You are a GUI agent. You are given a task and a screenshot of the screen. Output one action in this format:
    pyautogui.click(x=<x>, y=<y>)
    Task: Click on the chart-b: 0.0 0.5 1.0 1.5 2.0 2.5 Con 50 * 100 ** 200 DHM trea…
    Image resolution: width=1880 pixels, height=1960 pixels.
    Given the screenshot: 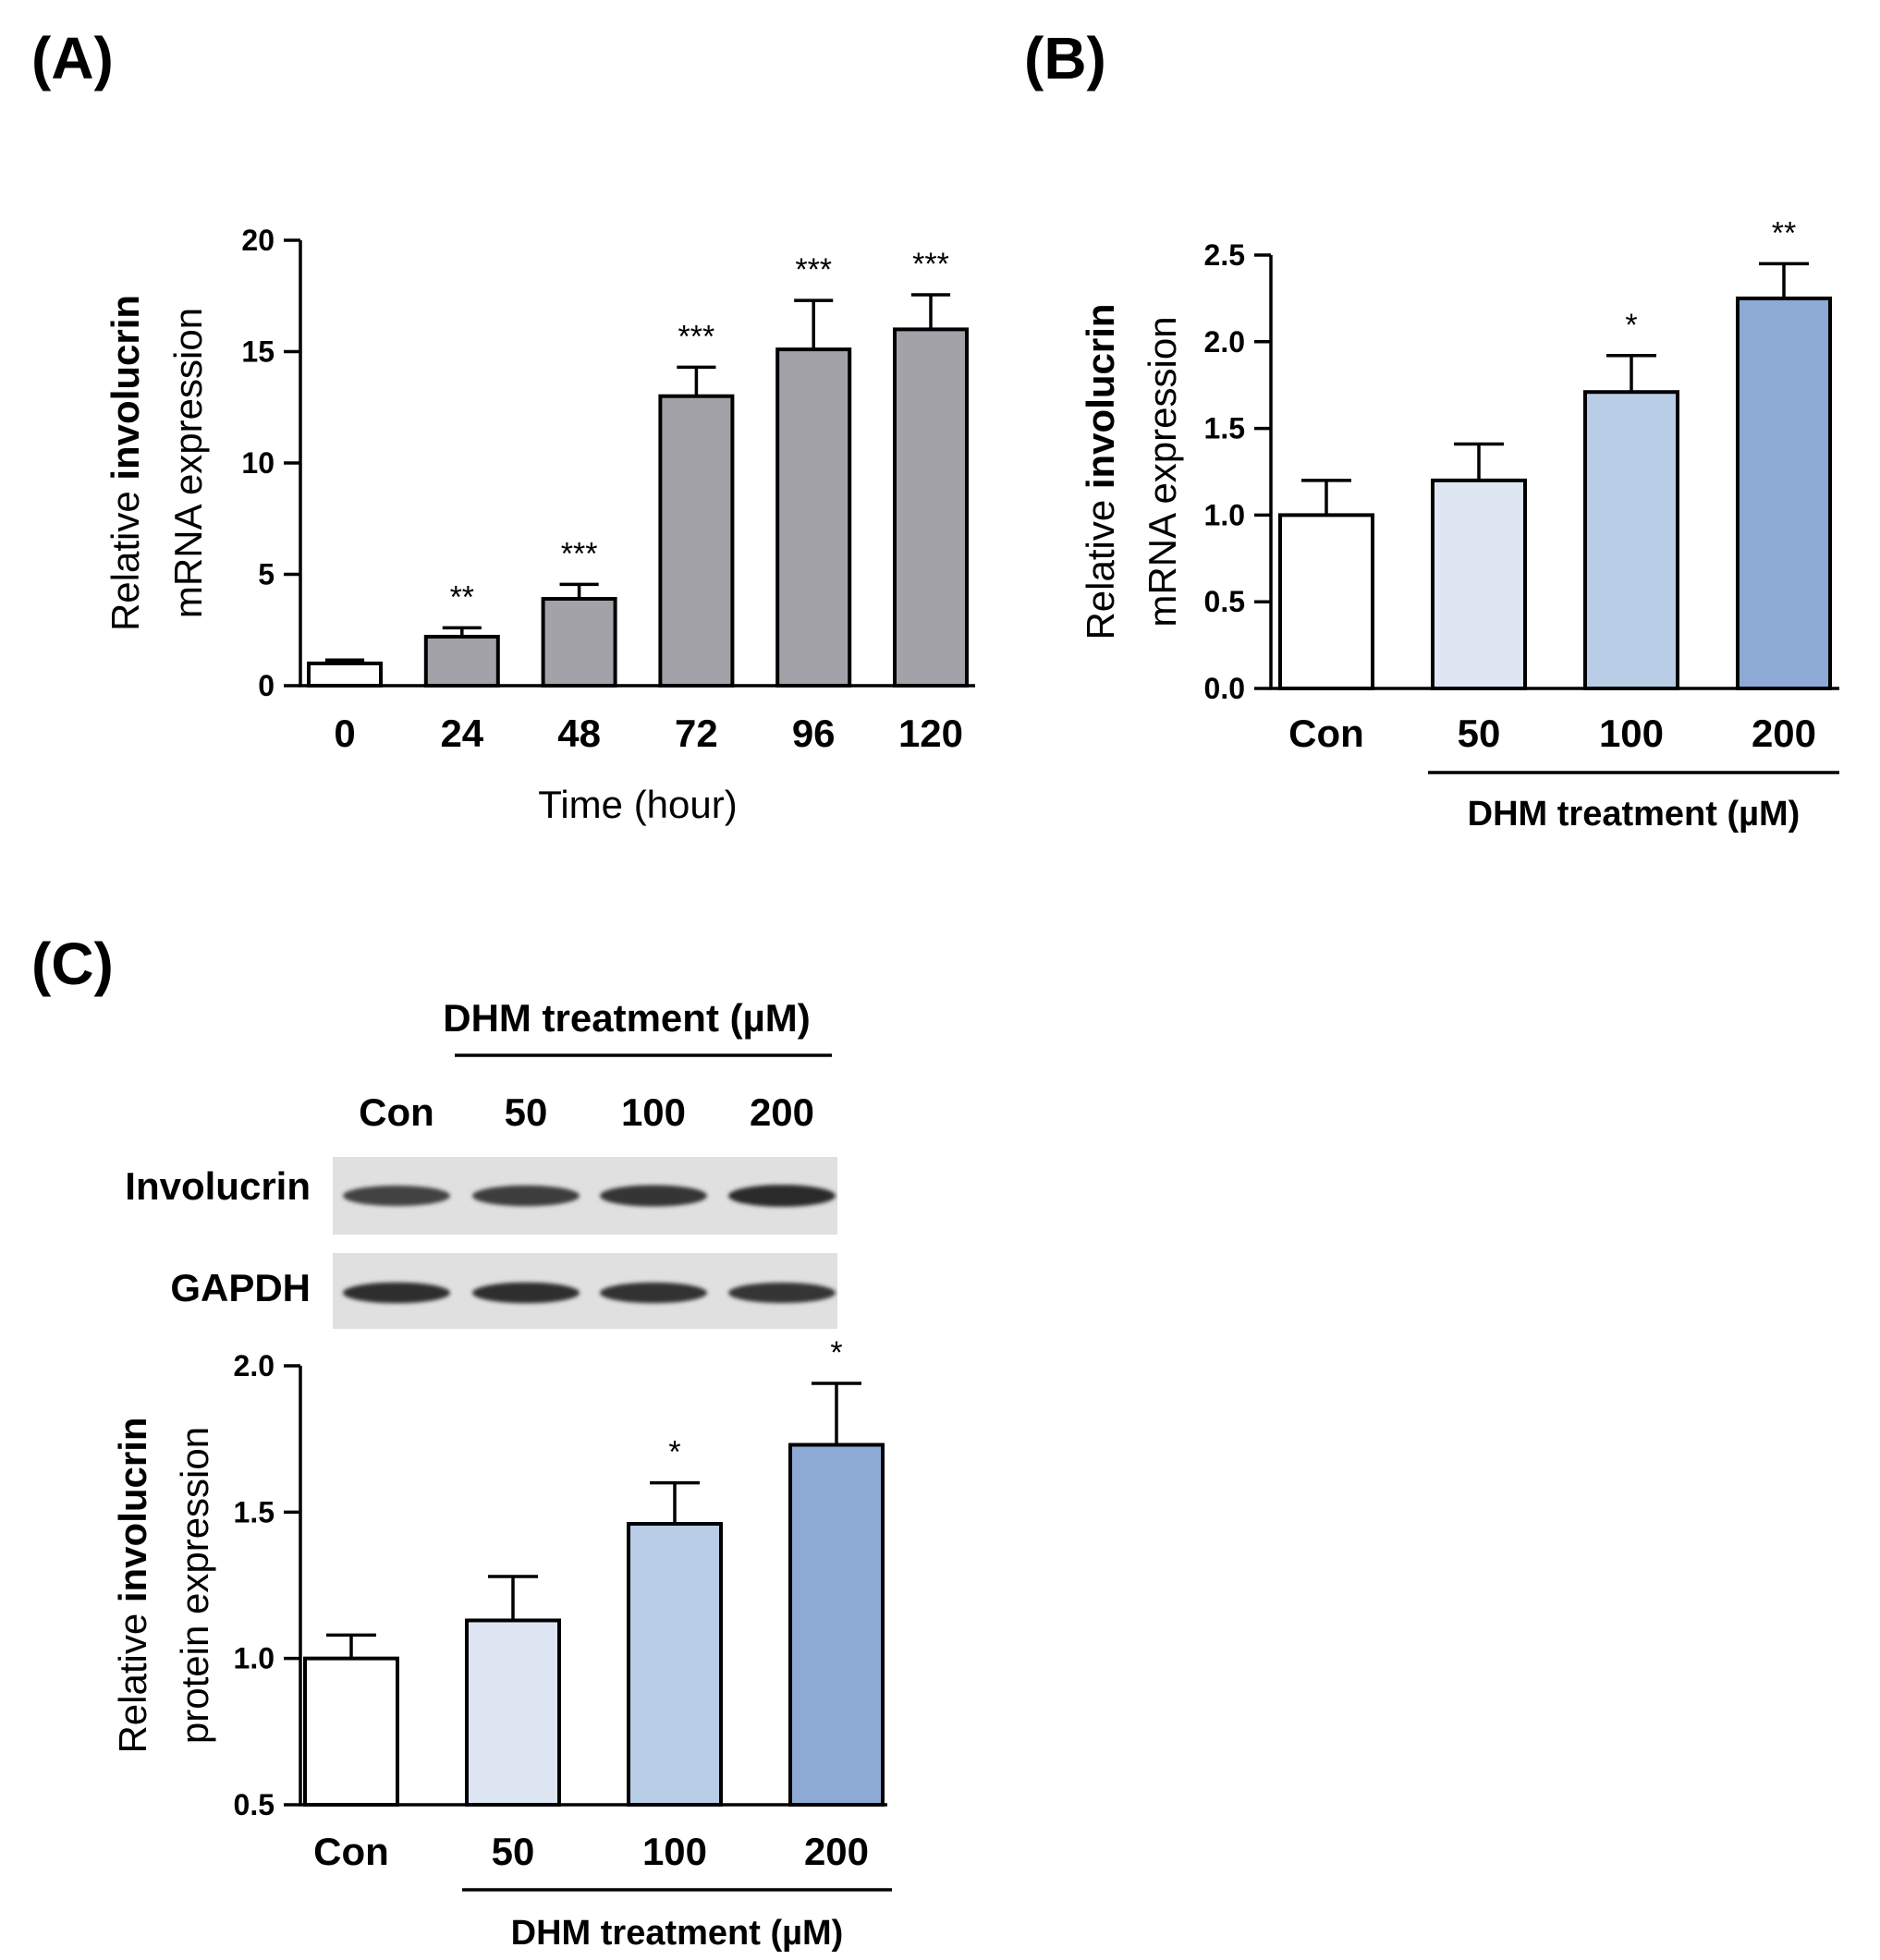 What is the action you would take?
    pyautogui.click(x=1459, y=524)
    